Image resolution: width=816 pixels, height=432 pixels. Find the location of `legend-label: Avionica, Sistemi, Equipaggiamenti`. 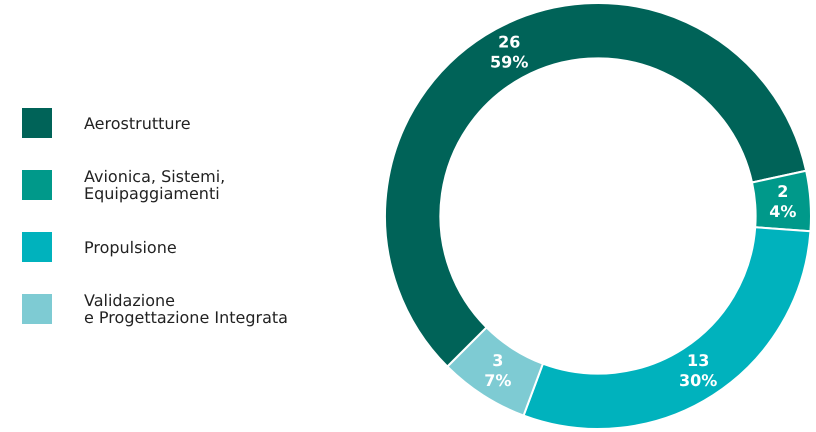

legend-label: Avionica, Sistemi, Equipaggiamenti is located at coordinates (155, 185).